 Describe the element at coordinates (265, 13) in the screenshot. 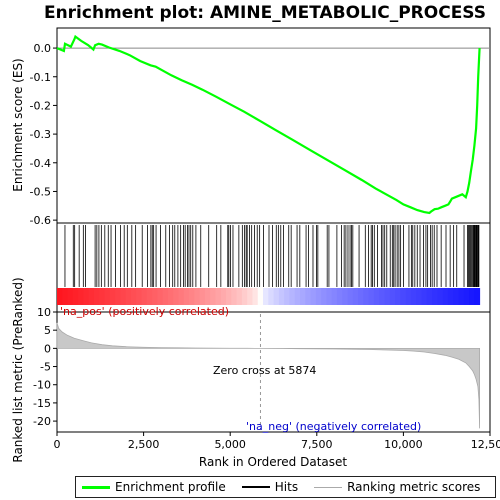

I see `chart-title: Enrichment plot: AMINE_METABOLIC_PROCESS` at that location.